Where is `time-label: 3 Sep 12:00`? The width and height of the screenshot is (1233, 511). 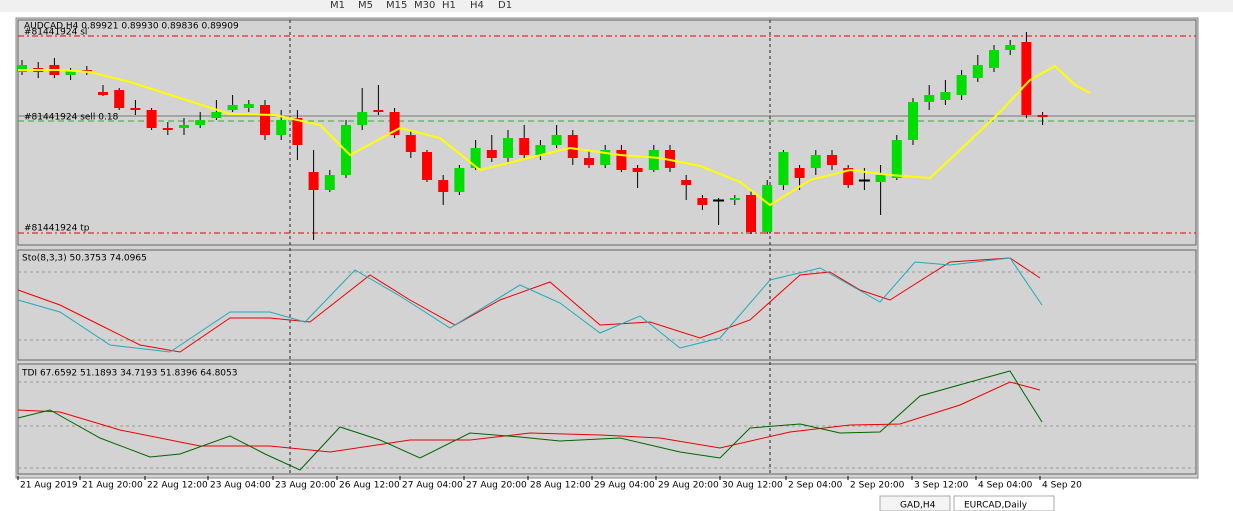 time-label: 3 Sep 12:00 is located at coordinates (941, 486).